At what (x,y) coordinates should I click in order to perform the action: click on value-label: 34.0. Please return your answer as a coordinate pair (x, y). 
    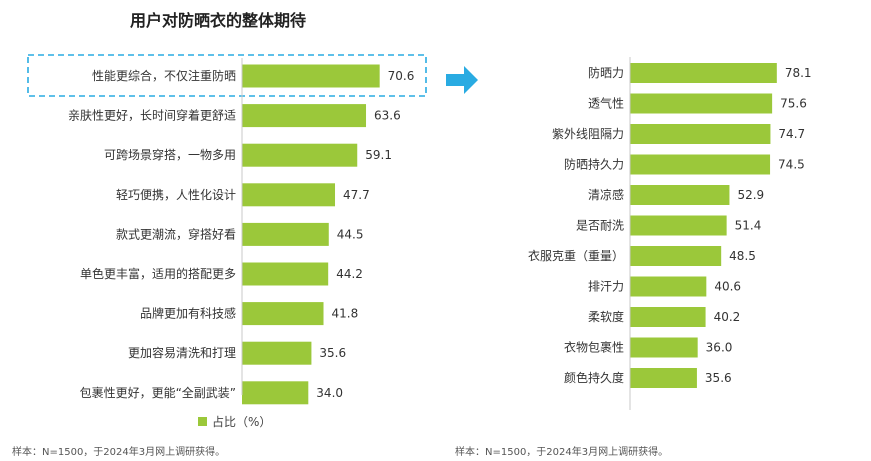
    Looking at the image, I should click on (329, 393).